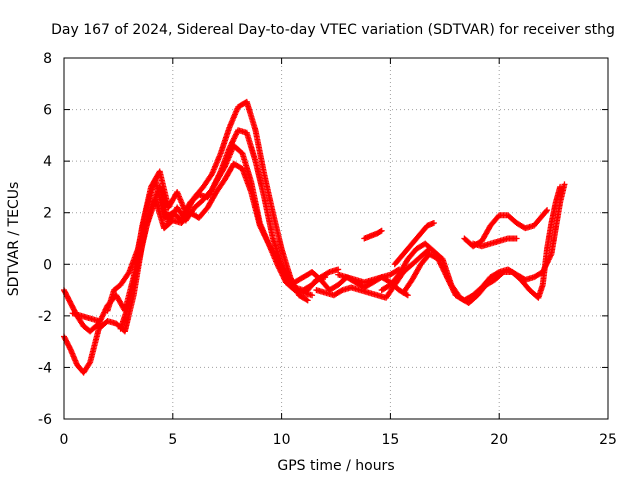 This screenshot has width=640, height=480. I want to click on x-axis-label: GPS time / hours, so click(335, 466).